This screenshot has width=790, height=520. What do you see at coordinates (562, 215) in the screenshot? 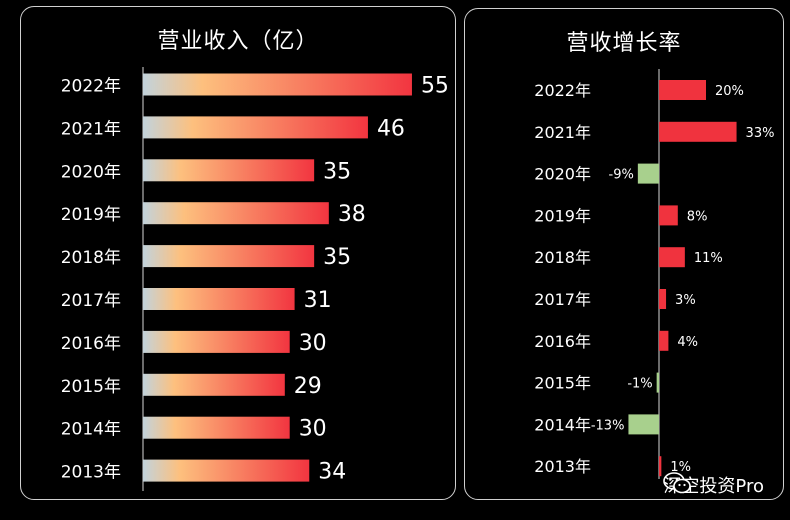
I see `growth-category-label: 2019年` at bounding box center [562, 215].